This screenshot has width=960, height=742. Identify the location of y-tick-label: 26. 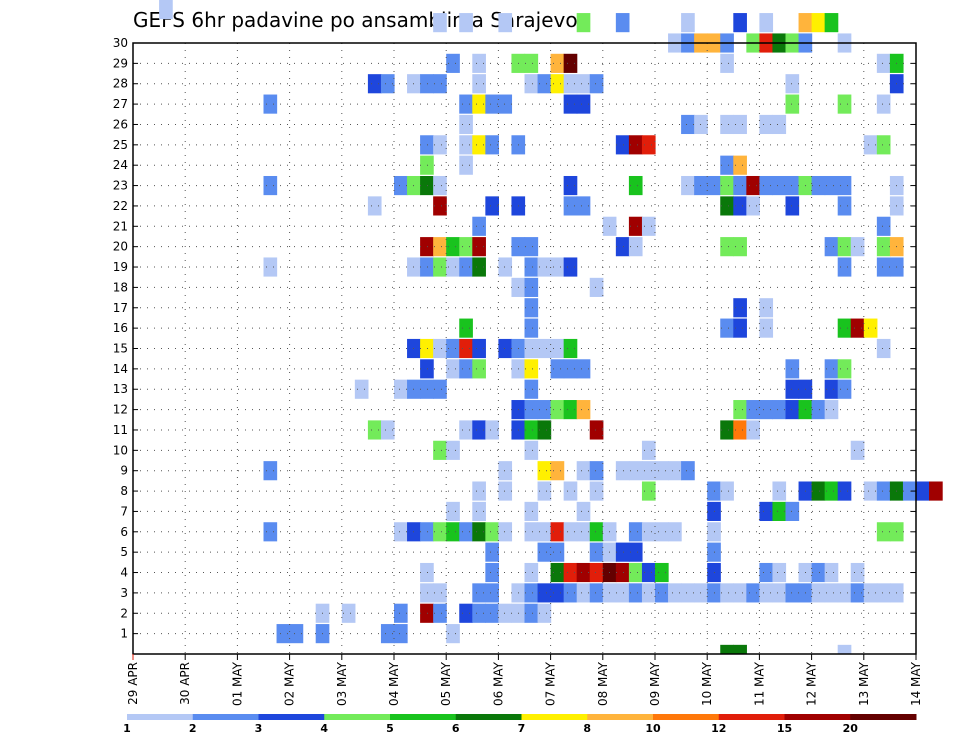
(120, 124).